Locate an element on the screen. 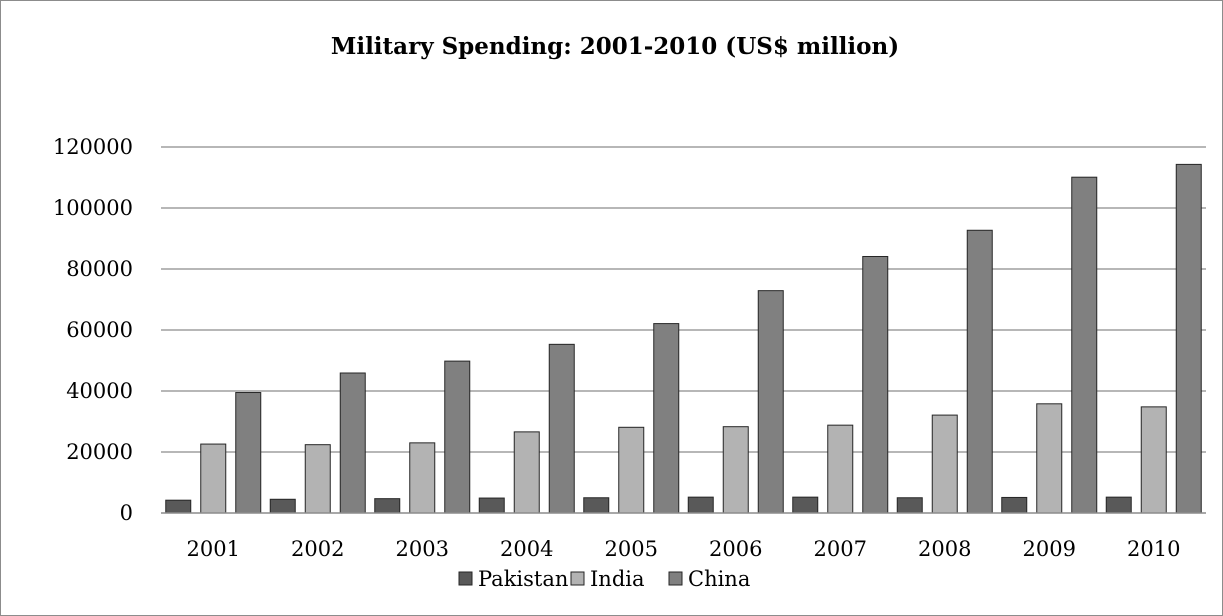 The image size is (1223, 616). x-tick-label: 2006 is located at coordinates (735, 549).